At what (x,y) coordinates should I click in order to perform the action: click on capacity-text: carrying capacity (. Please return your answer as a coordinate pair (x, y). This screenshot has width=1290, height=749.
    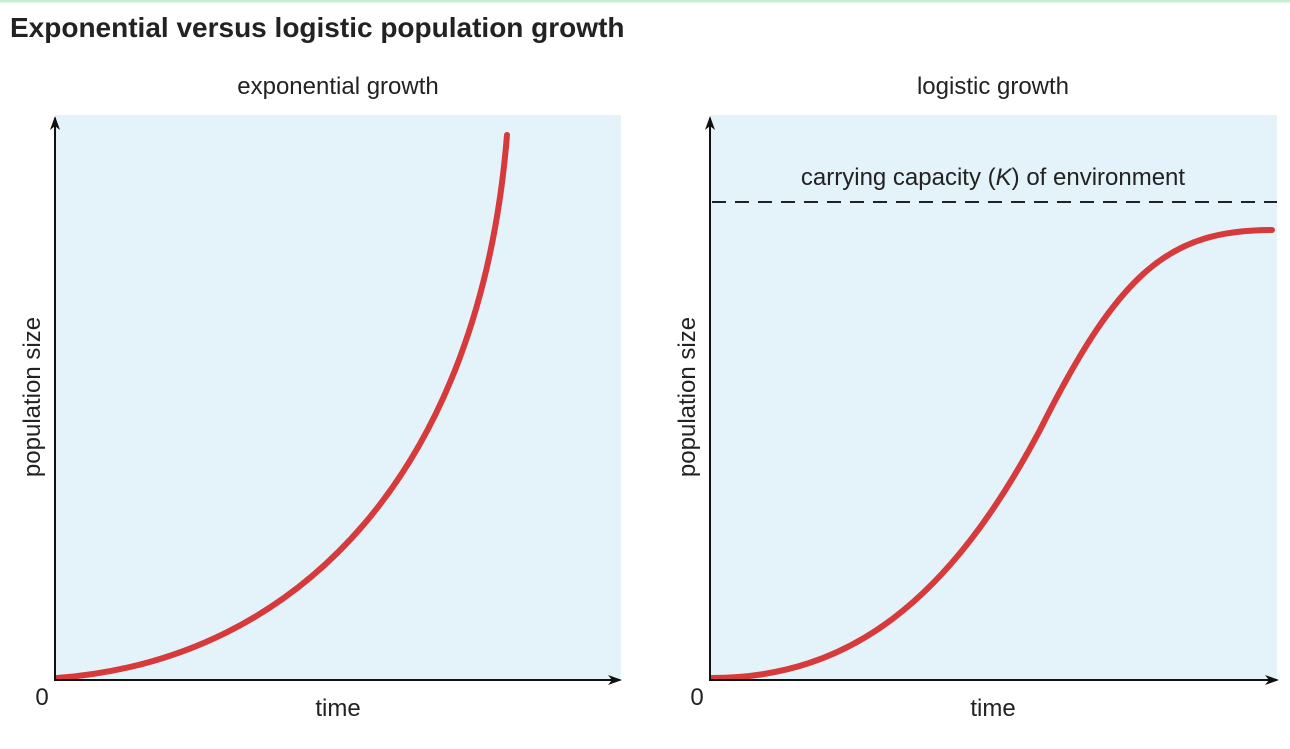
    Looking at the image, I should click on (898, 177).